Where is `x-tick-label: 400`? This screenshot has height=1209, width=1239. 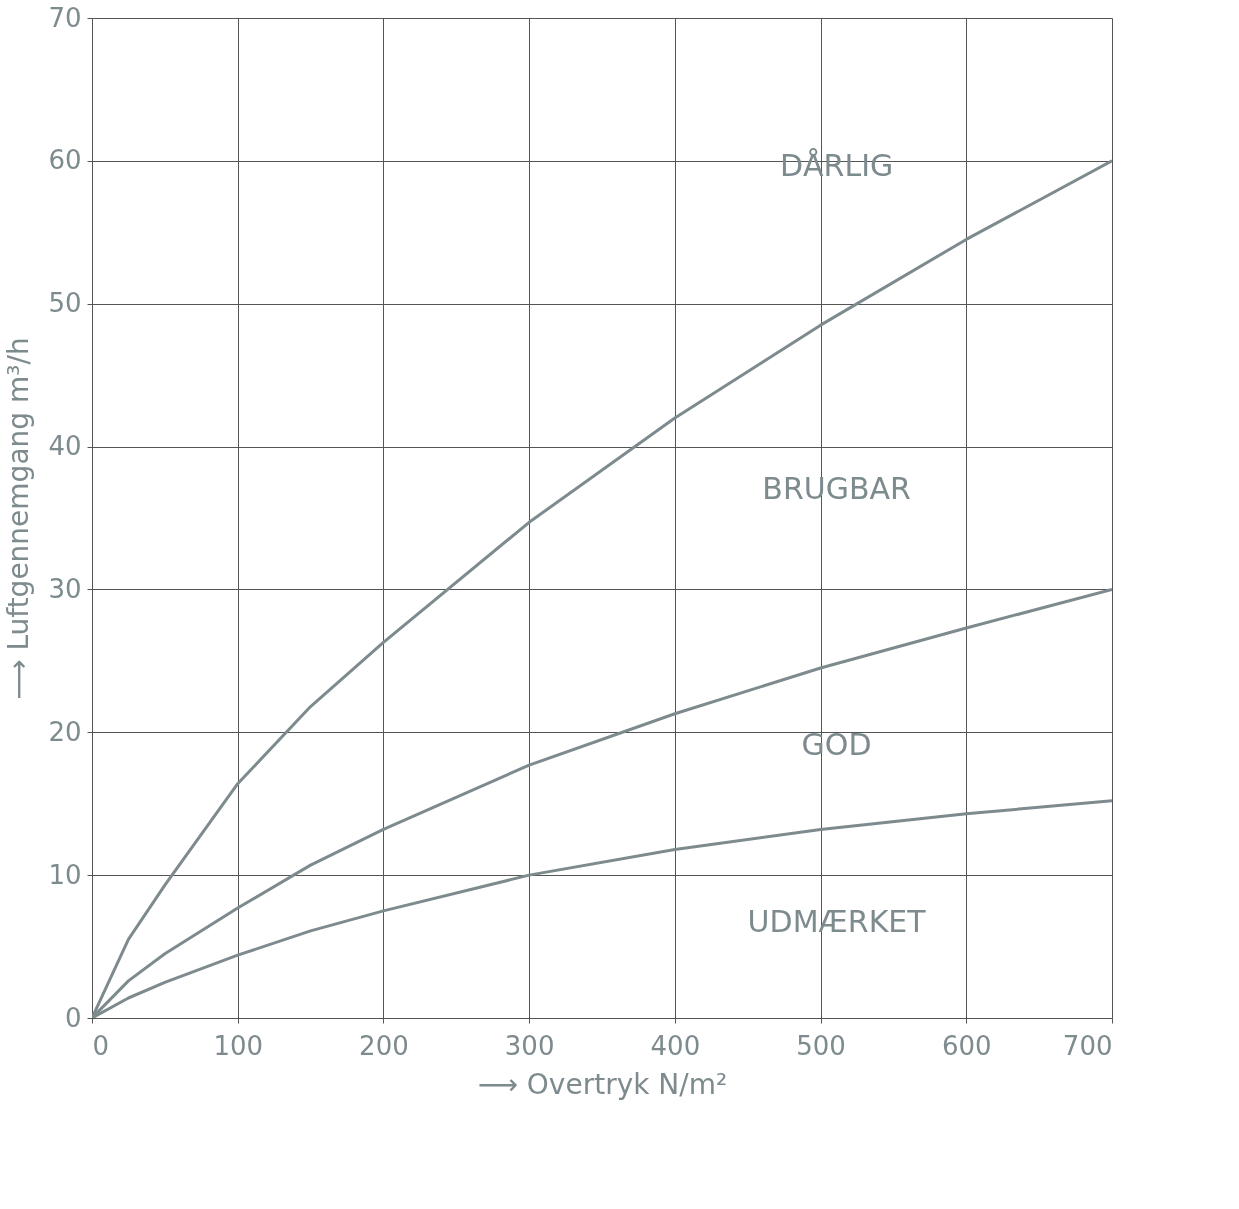
x-tick-label: 400 is located at coordinates (675, 1045).